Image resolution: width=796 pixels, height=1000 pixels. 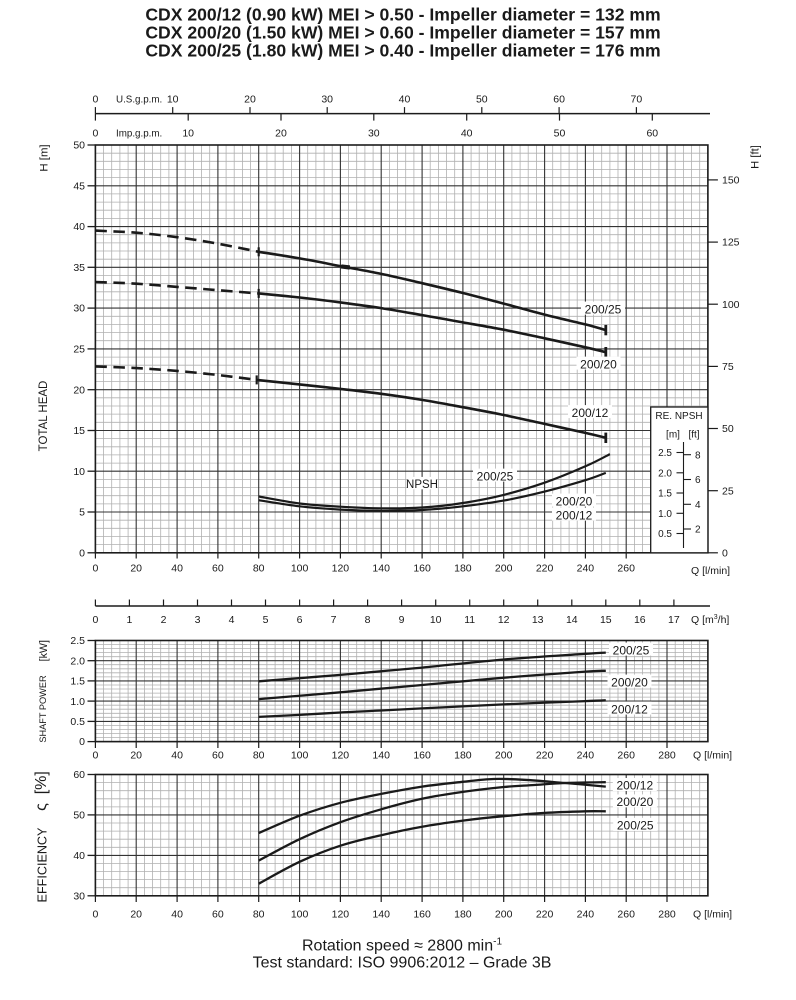 I want to click on svg-text: 25, so click(x=79, y=350).